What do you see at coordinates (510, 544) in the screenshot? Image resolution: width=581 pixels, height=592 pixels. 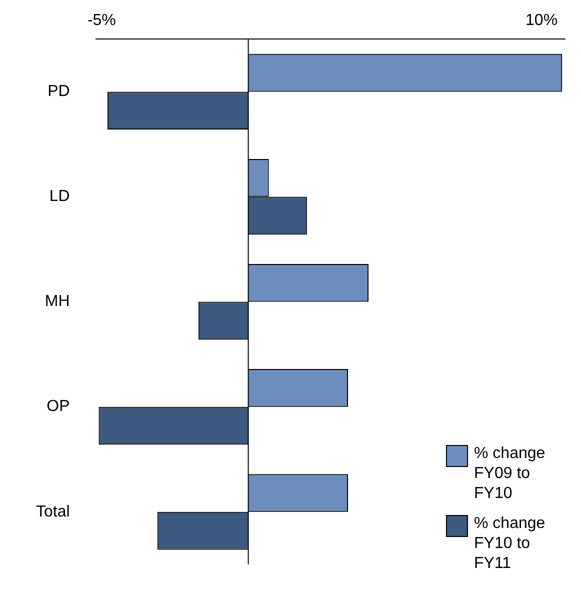 I see `legend-label: % change FY10 to FY11` at bounding box center [510, 544].